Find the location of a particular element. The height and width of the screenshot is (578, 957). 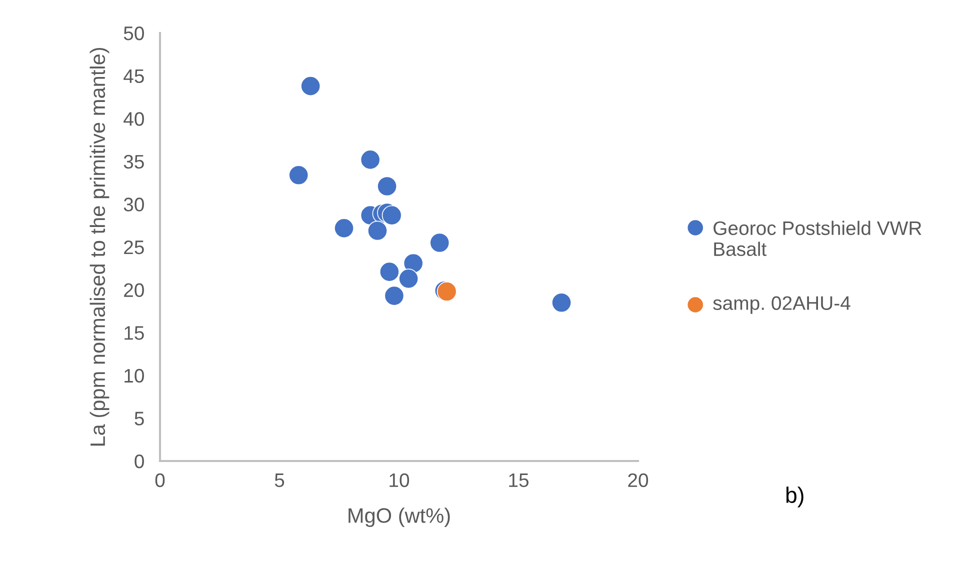

x-tick-label: 20 is located at coordinates (638, 480).